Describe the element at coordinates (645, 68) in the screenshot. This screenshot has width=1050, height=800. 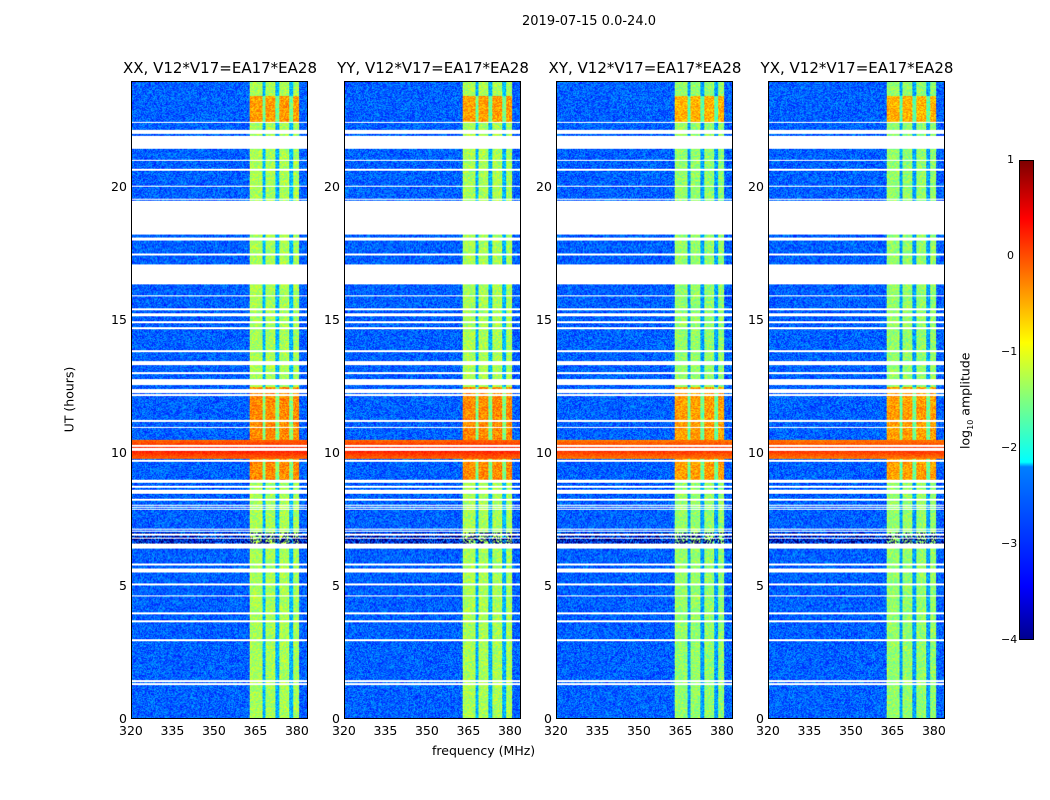
I see `panel-title: XY, V12*V17=EA17*EA28` at that location.